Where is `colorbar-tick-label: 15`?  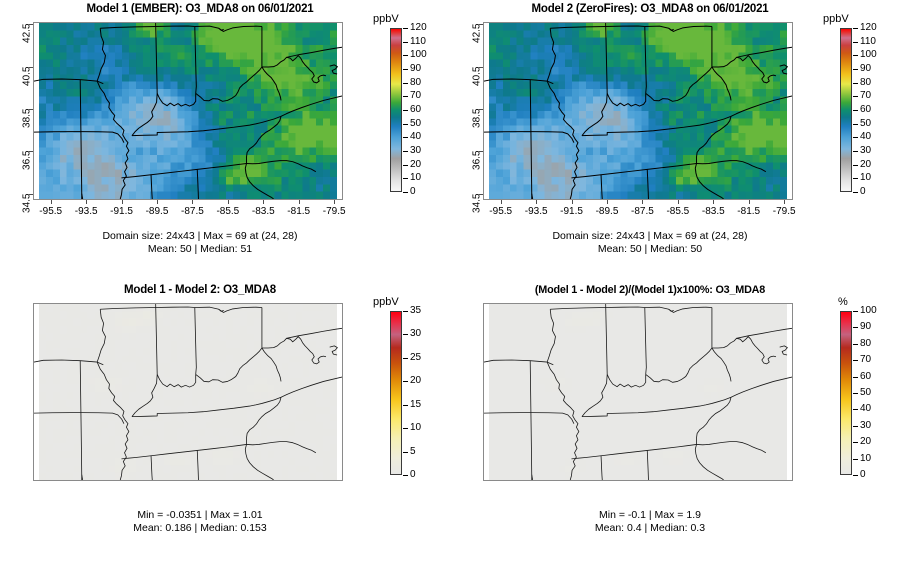
colorbar-tick-label: 15 is located at coordinates (416, 404).